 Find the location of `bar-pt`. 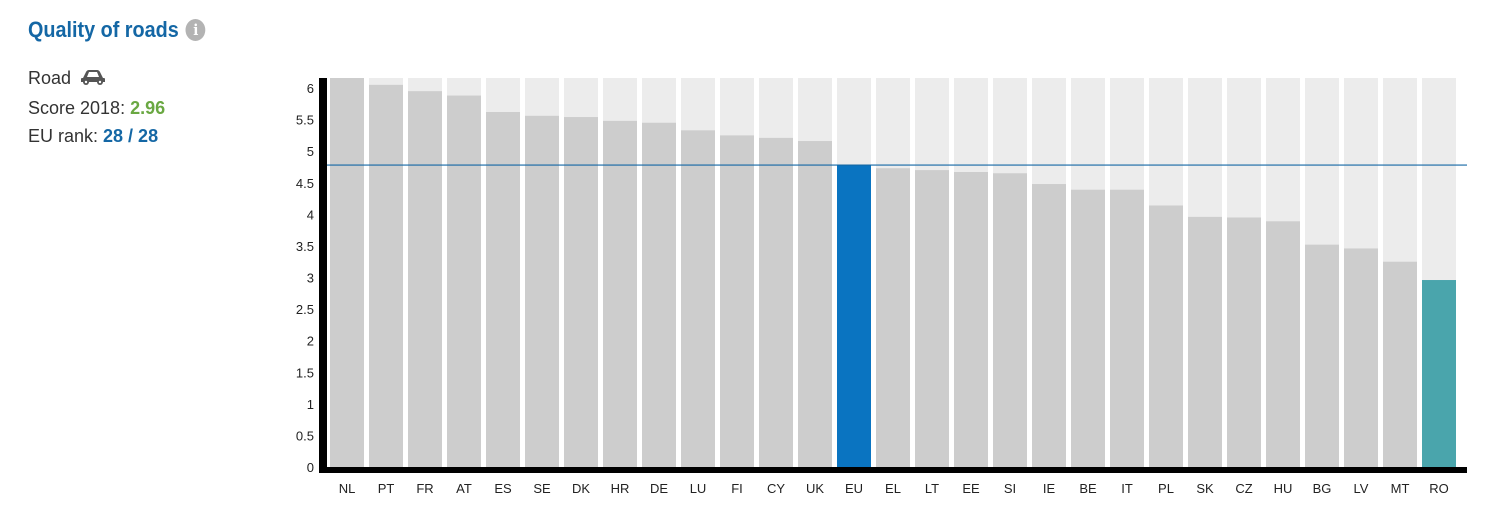

bar-pt is located at coordinates (386, 275).